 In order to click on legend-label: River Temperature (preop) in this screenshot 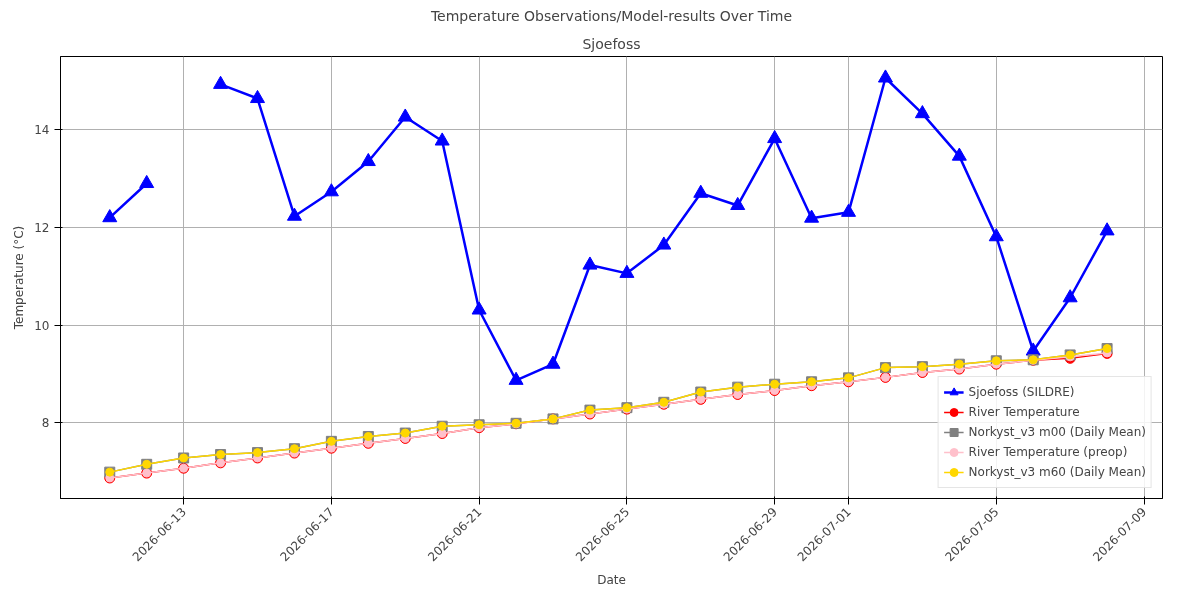, I will do `click(1048, 452)`.